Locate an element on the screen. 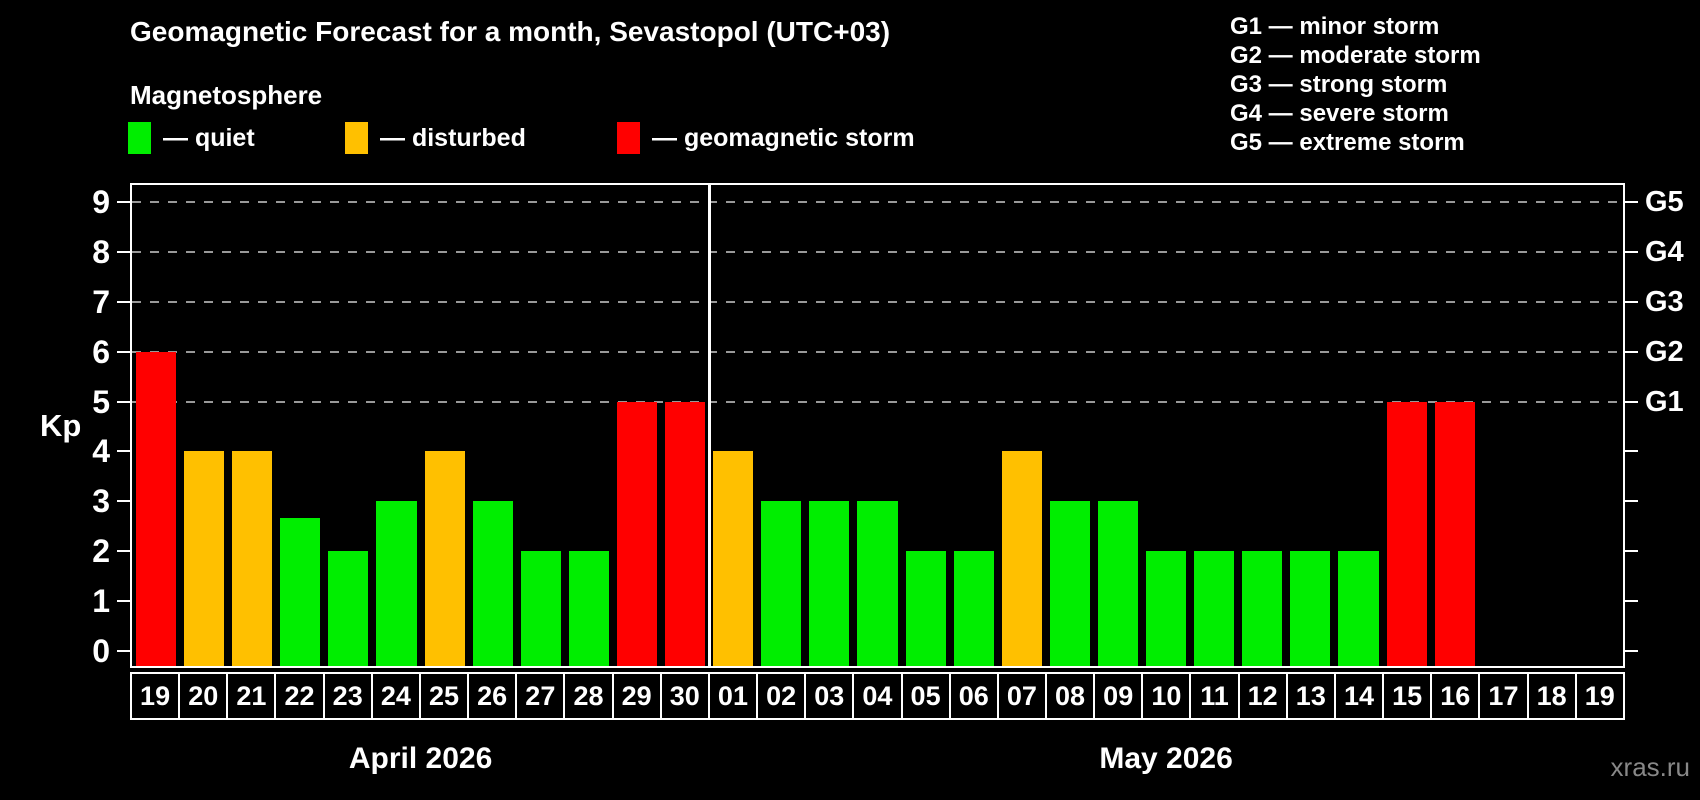  y-axis-title-kp: Kp is located at coordinates (61, 425).